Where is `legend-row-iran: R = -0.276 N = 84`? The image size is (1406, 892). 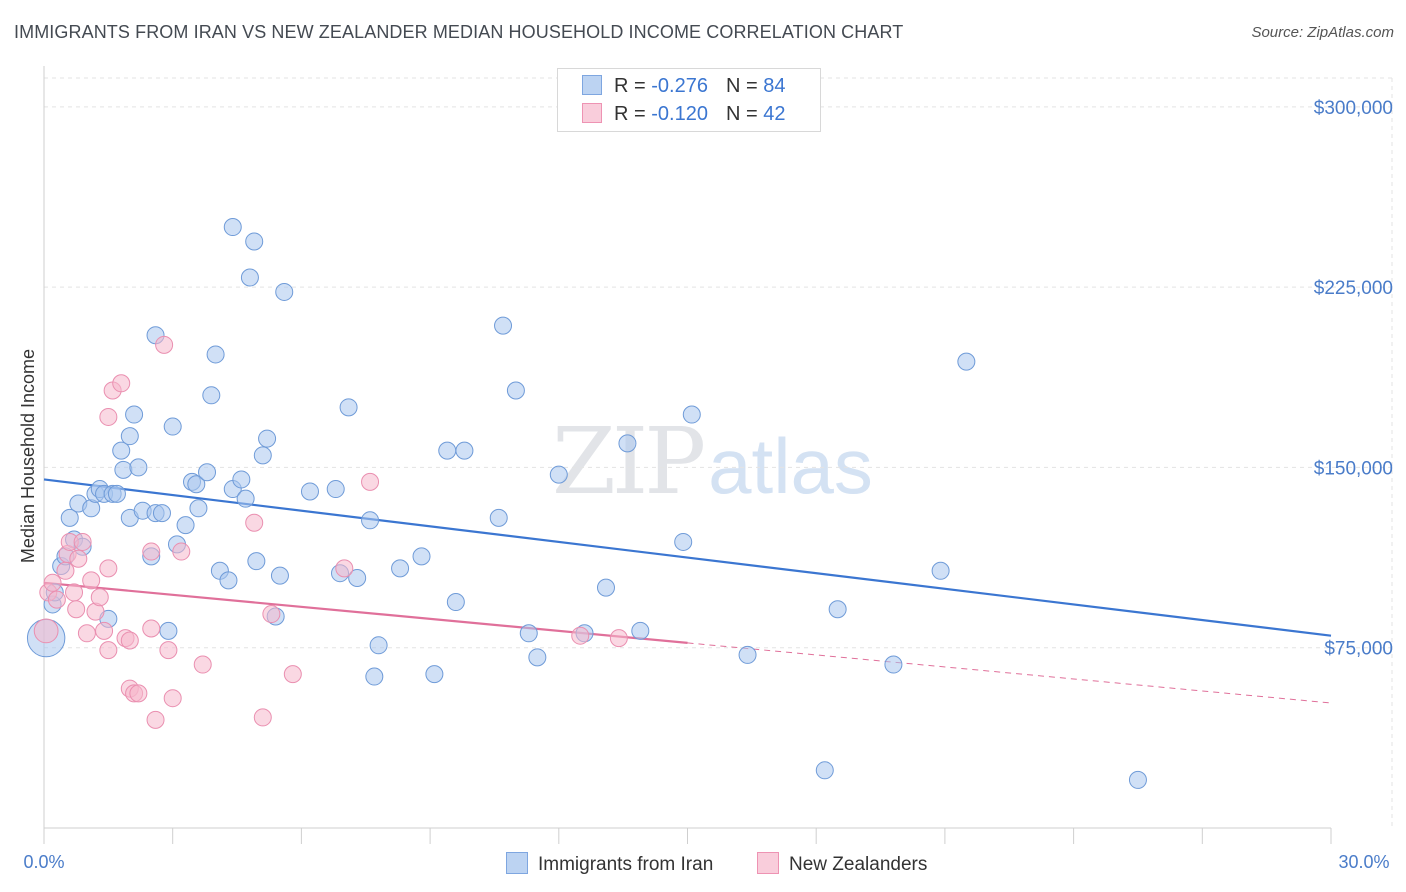
legend-row-iran: R = -0.276 N = 84 is located at coordinates (683, 87).